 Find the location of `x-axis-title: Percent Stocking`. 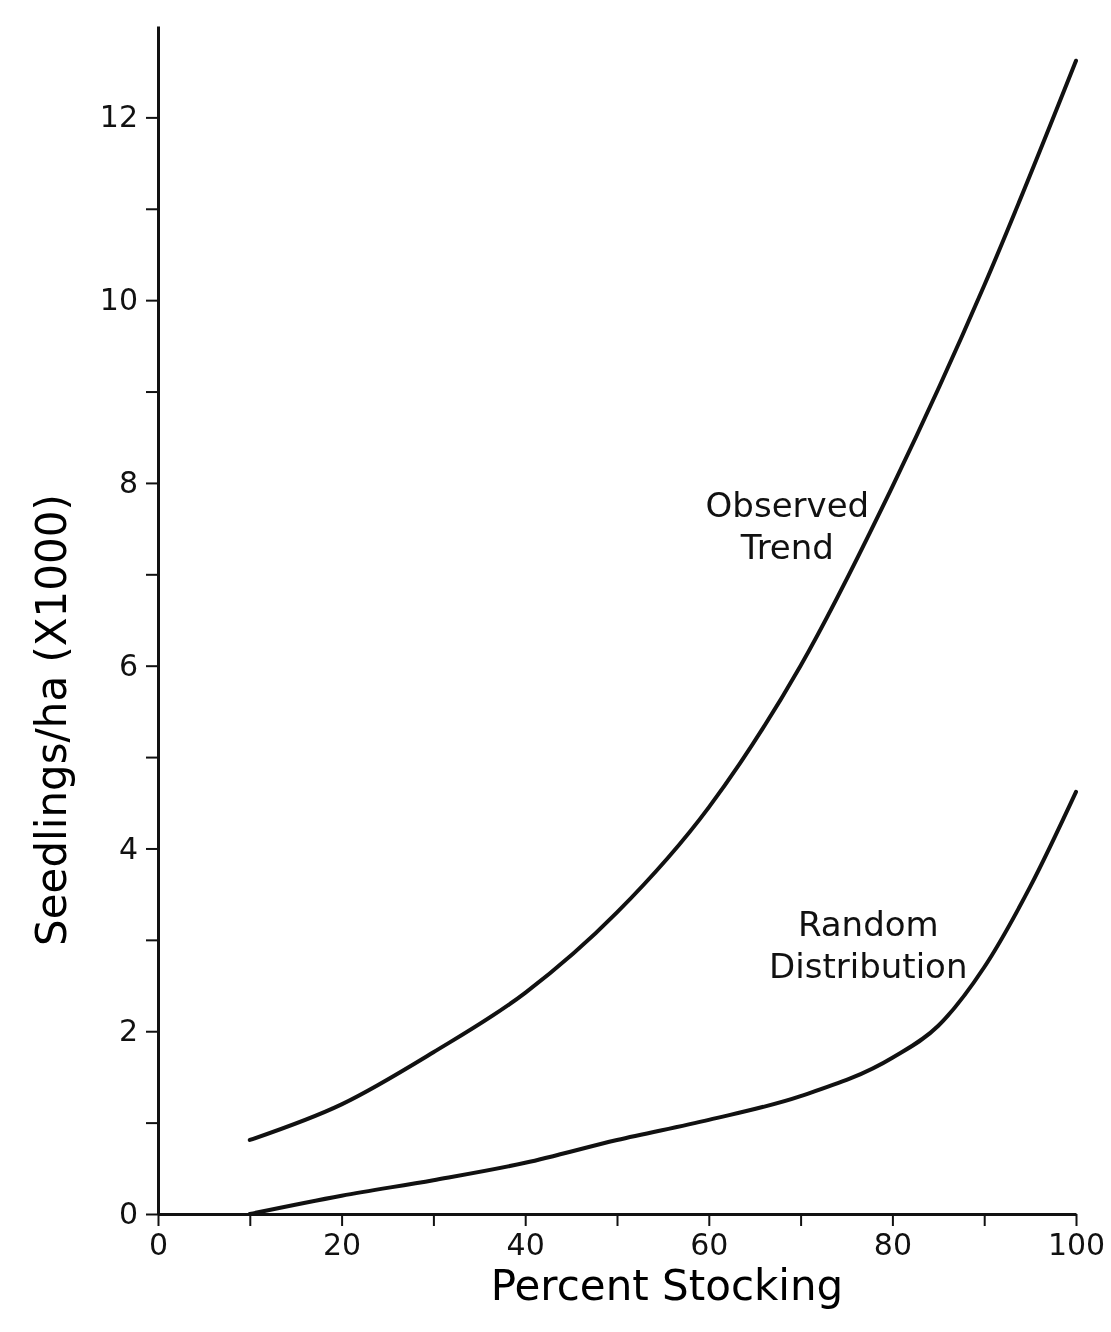

x-axis-title: Percent Stocking is located at coordinates (667, 1285).